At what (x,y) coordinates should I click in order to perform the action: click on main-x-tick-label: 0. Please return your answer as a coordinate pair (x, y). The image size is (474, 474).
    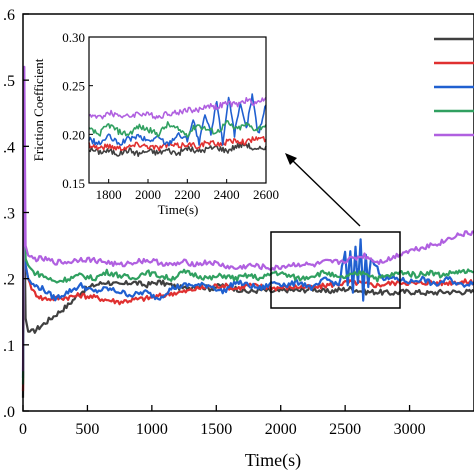
    Looking at the image, I should click on (23, 429).